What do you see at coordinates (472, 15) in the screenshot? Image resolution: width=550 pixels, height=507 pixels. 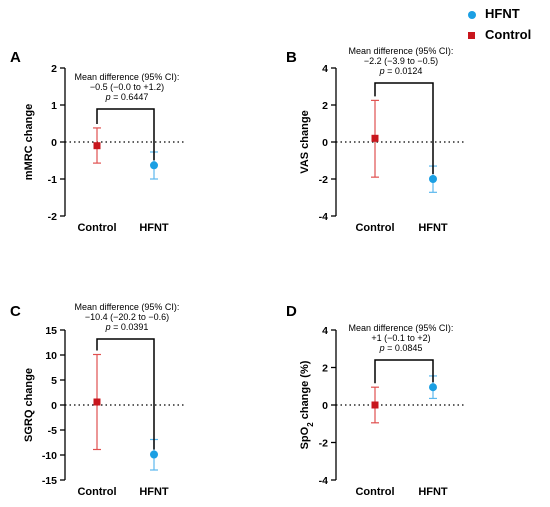 I see `legend-marker-hfnt` at bounding box center [472, 15].